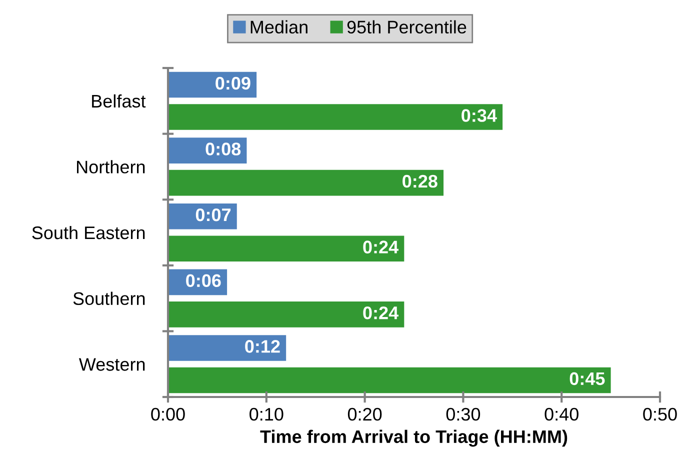  Describe the element at coordinates (660, 414) in the screenshot. I see `x-tick-label: 0:50` at that location.